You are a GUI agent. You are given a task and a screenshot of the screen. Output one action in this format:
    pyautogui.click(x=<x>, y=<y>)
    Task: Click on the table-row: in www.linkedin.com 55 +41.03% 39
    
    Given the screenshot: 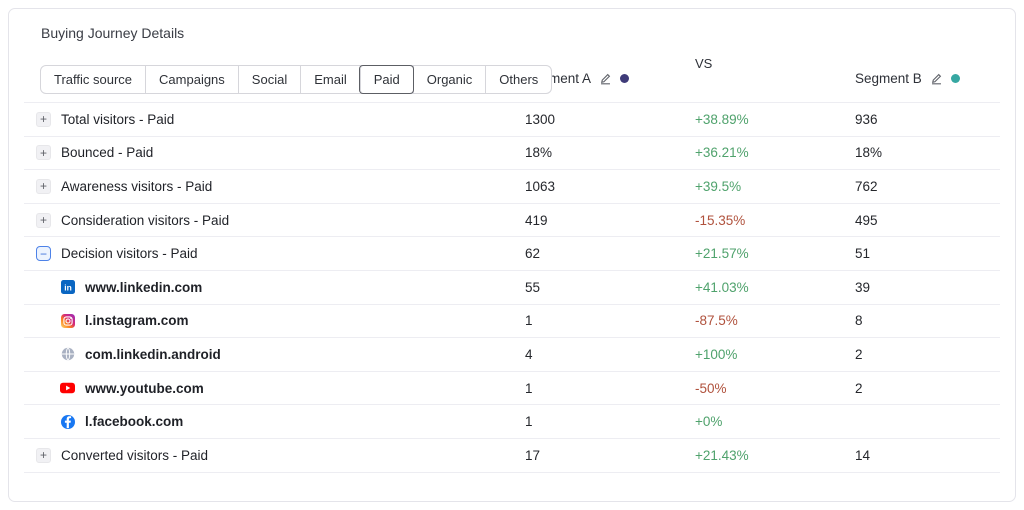 What is the action you would take?
    pyautogui.click(x=512, y=288)
    